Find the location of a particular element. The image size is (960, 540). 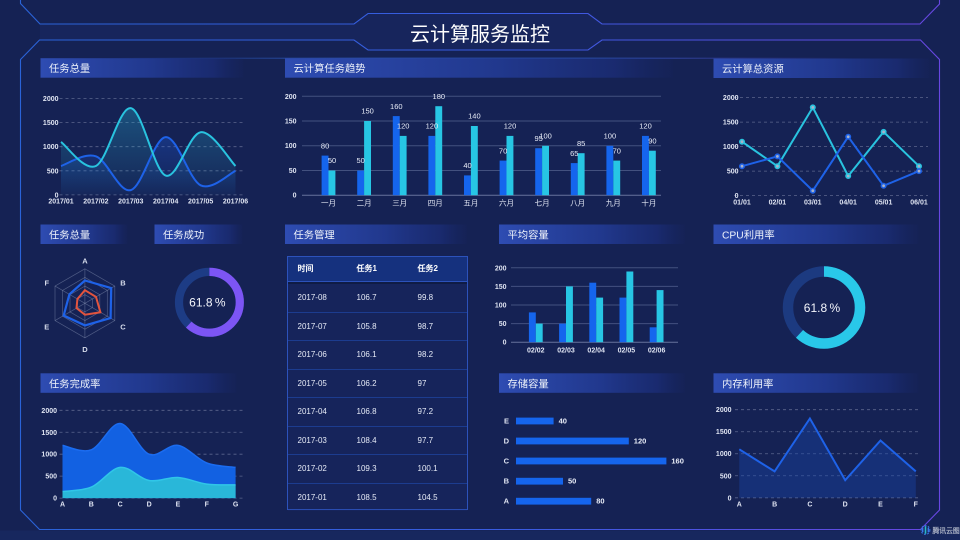

svg-text: 05/01 is located at coordinates (884, 203).